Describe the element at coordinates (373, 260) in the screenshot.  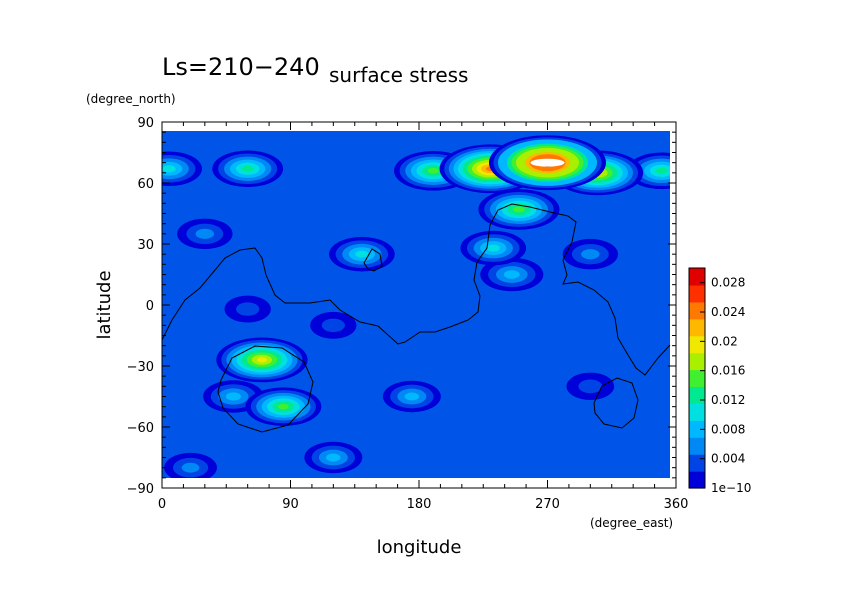
I see `tharsis-volcano-contour` at that location.